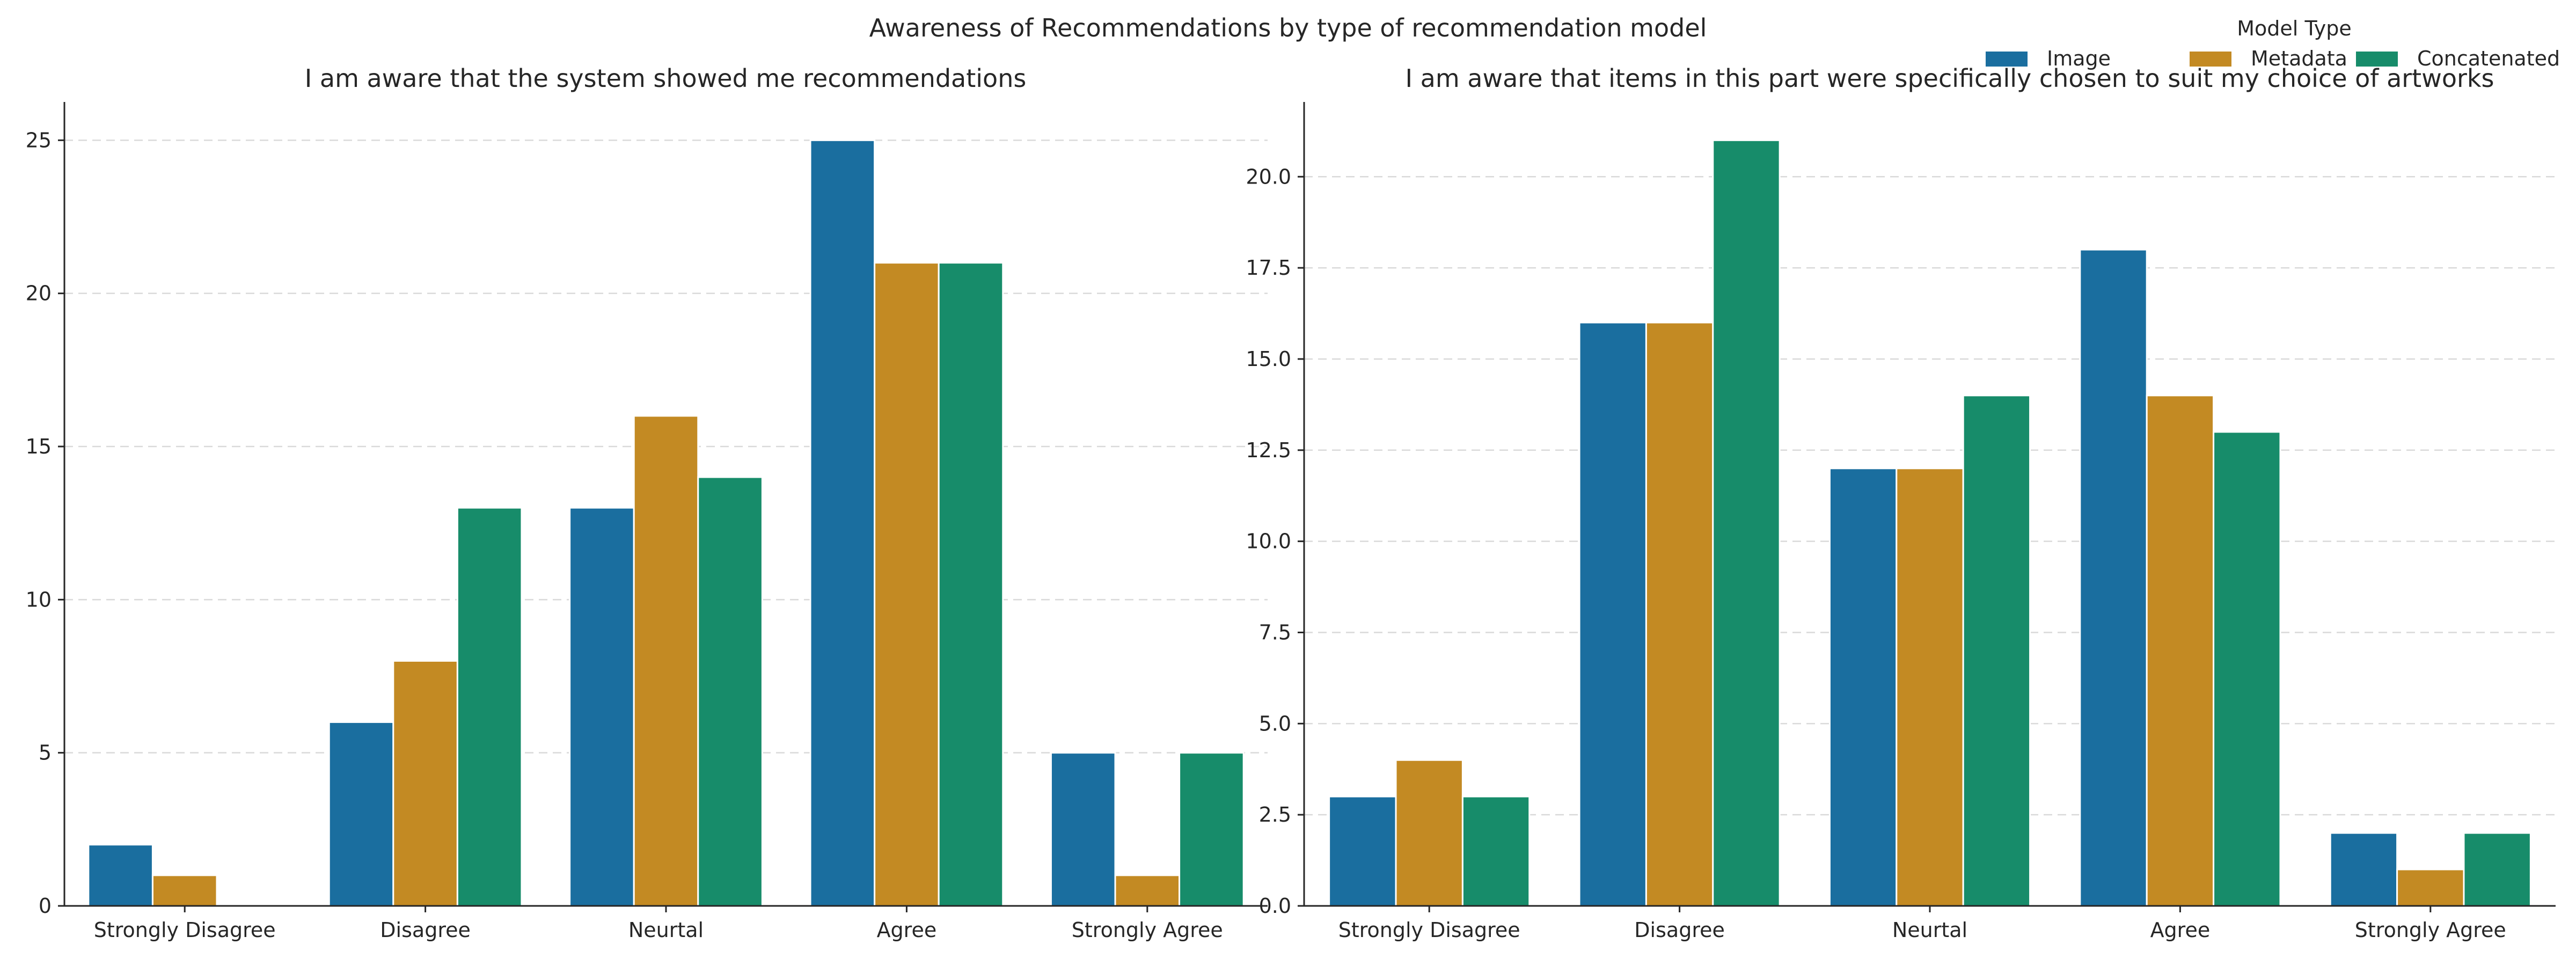 The width and height of the screenshot is (2576, 966). I want to click on legend-swatch-metadata, so click(2210, 59).